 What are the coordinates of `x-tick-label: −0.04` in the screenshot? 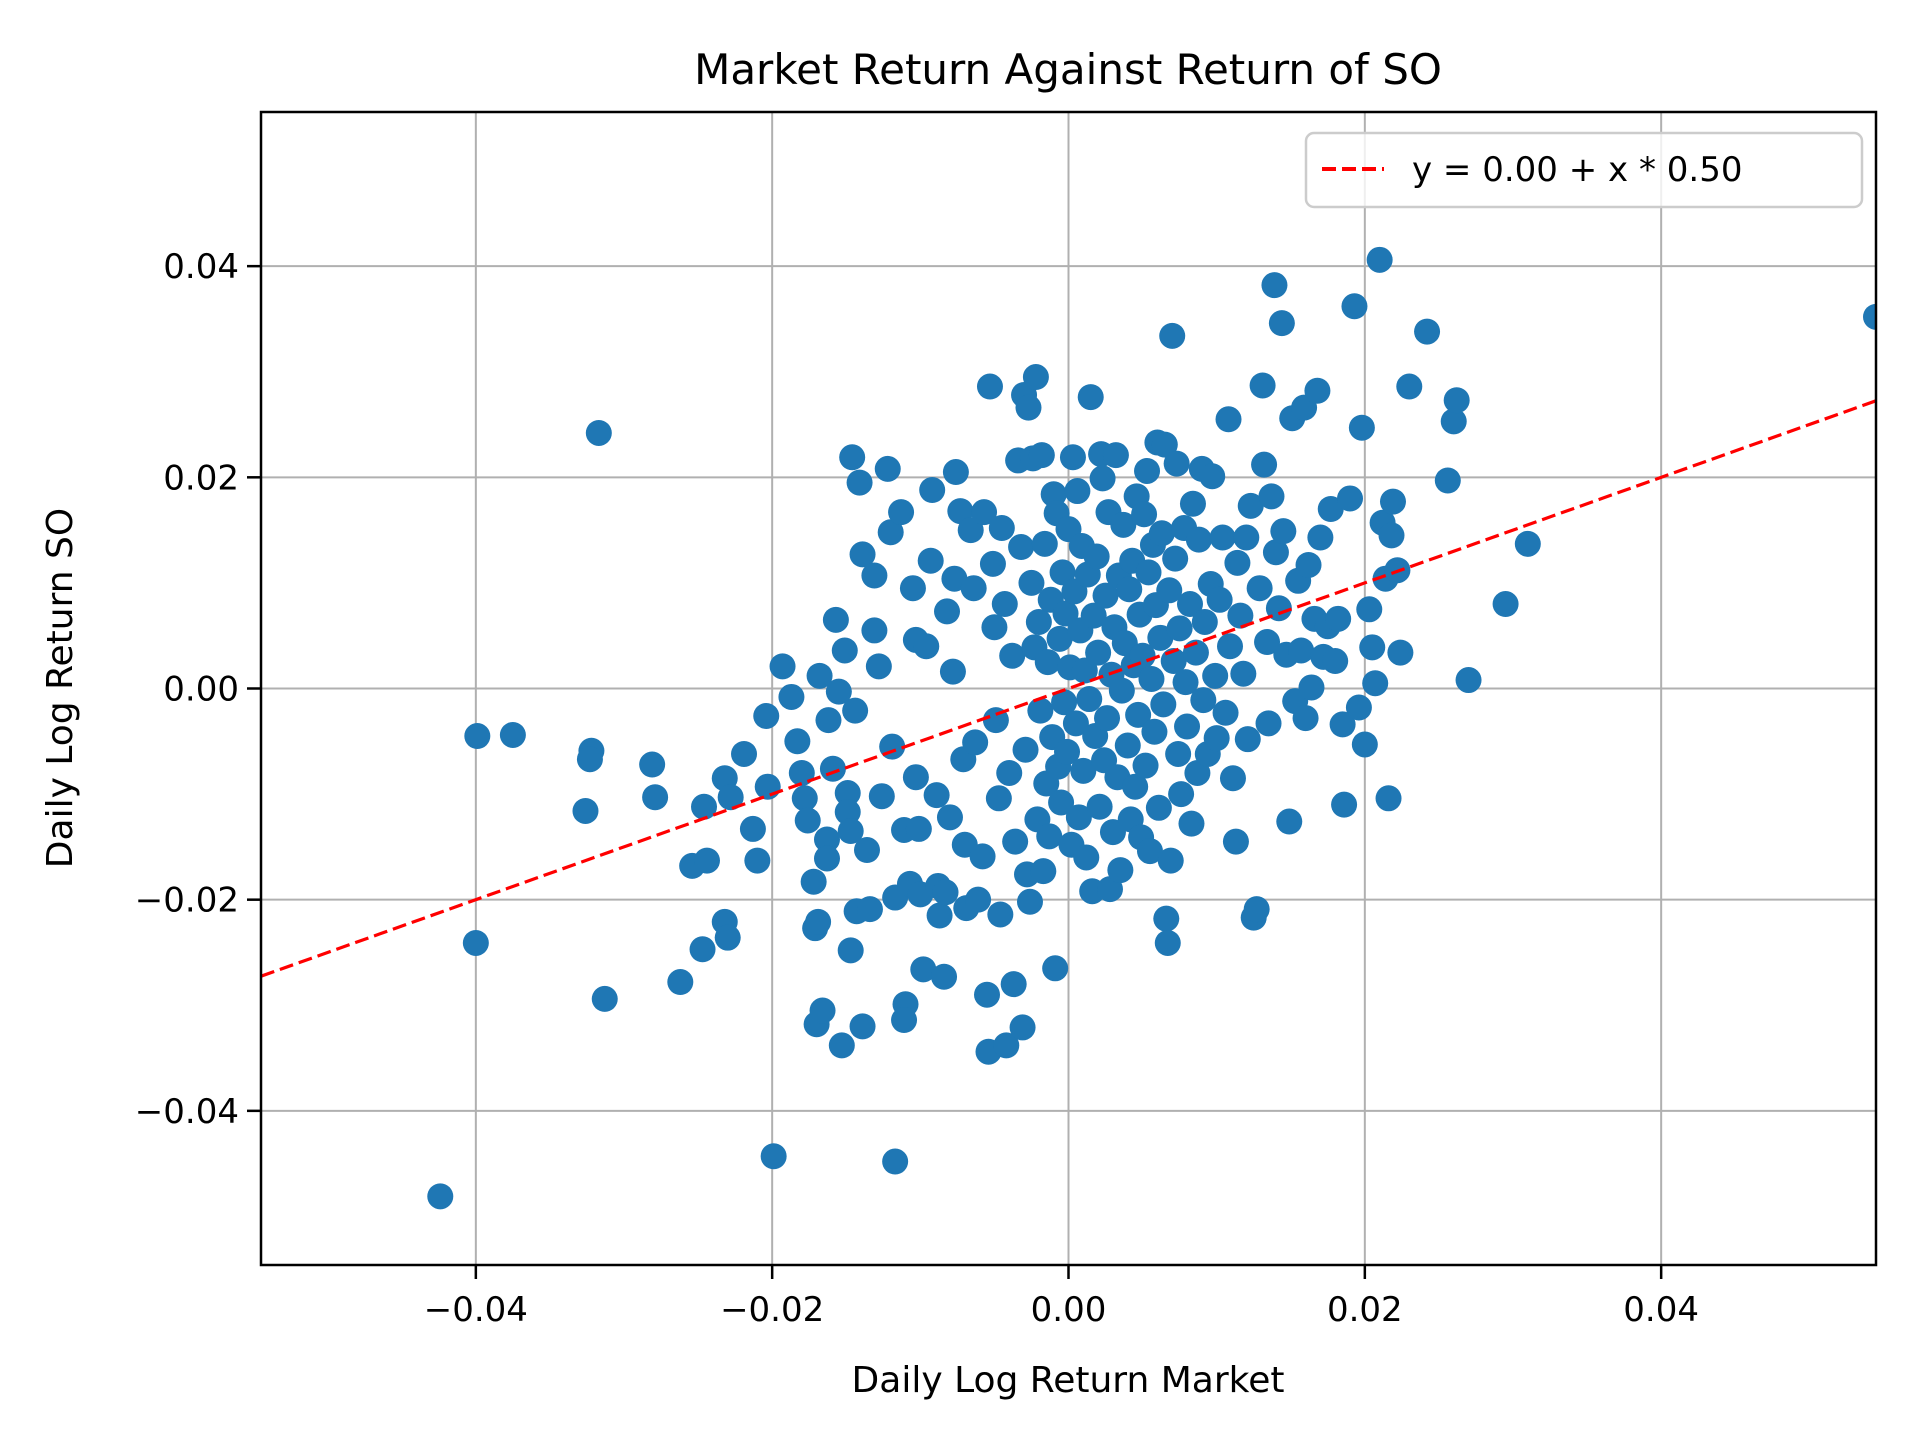 It's located at (476, 1310).